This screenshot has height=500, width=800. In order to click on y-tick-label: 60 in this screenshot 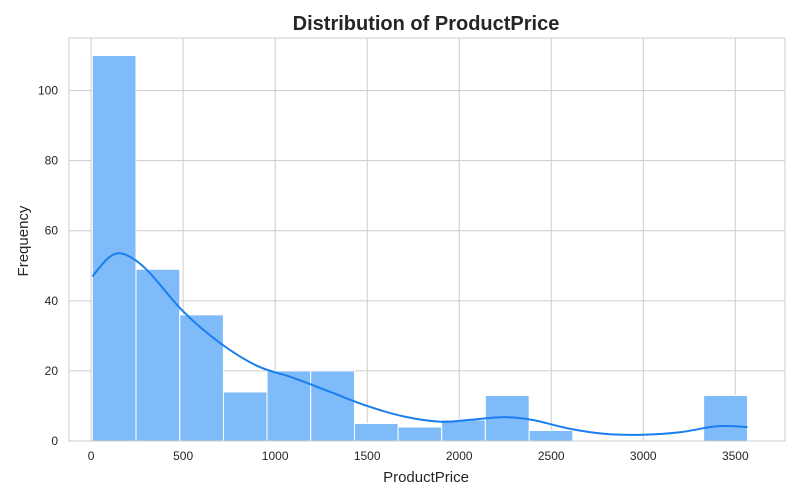, I will do `click(52, 231)`.